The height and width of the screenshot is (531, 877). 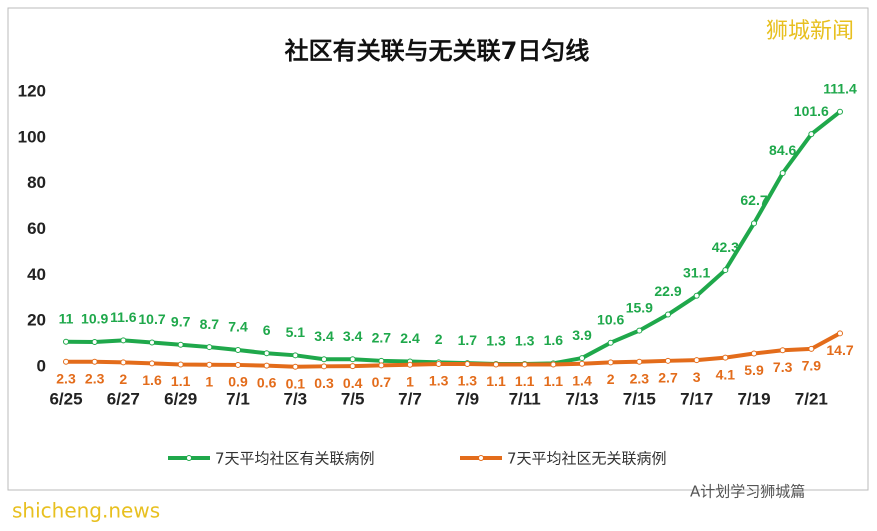 What do you see at coordinates (32, 90) in the screenshot?
I see `y-tick-label: 120` at bounding box center [32, 90].